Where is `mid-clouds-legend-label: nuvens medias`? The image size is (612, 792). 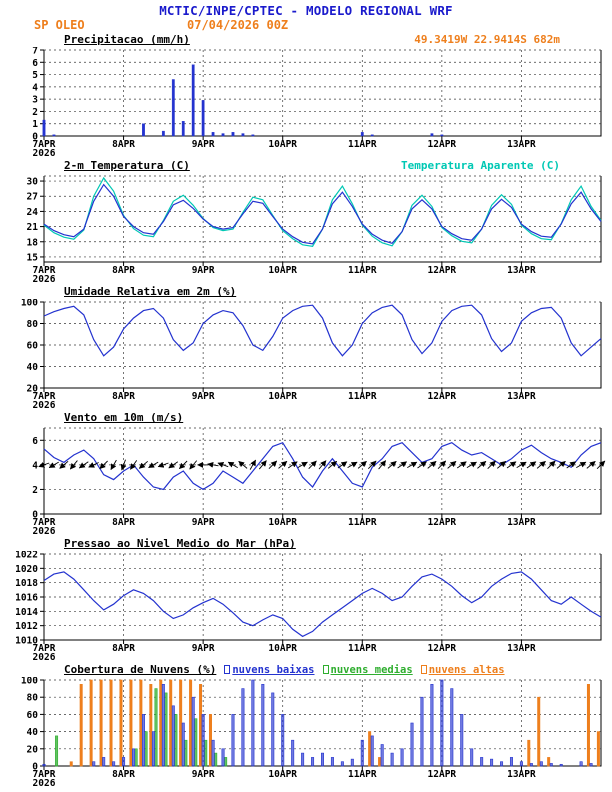
mid-clouds-legend-label: nuvens medias is located at coordinates (371, 669).